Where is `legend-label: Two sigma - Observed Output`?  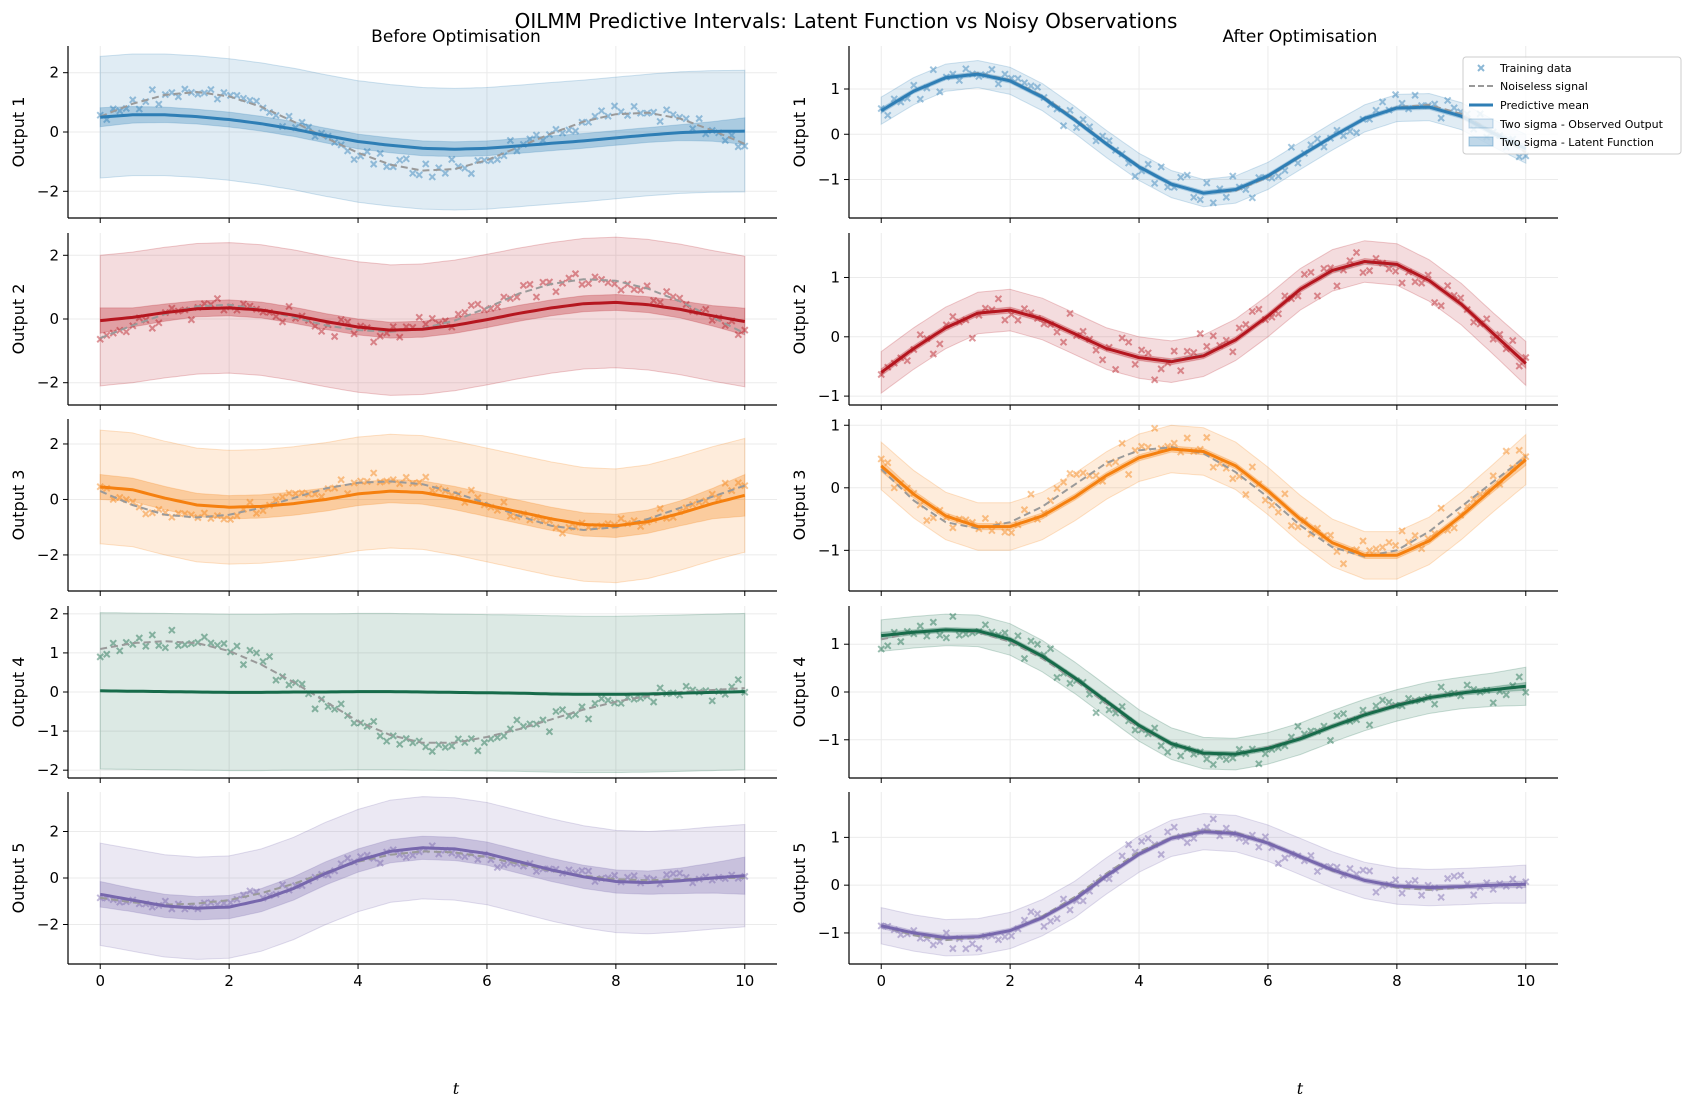 legend-label: Two sigma - Observed Output is located at coordinates (1581, 124).